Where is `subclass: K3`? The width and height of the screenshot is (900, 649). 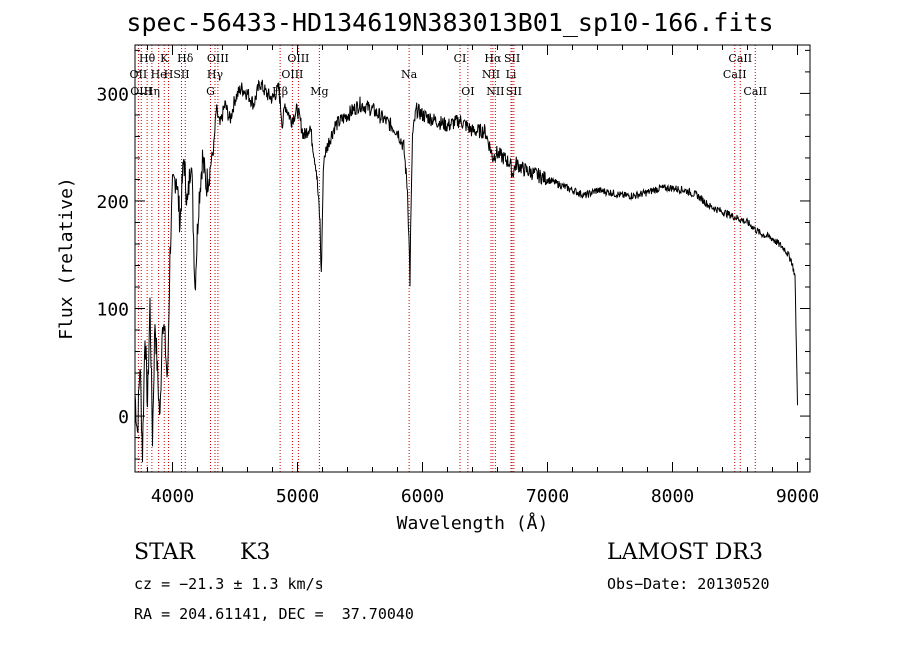
subclass: K3 is located at coordinates (255, 552).